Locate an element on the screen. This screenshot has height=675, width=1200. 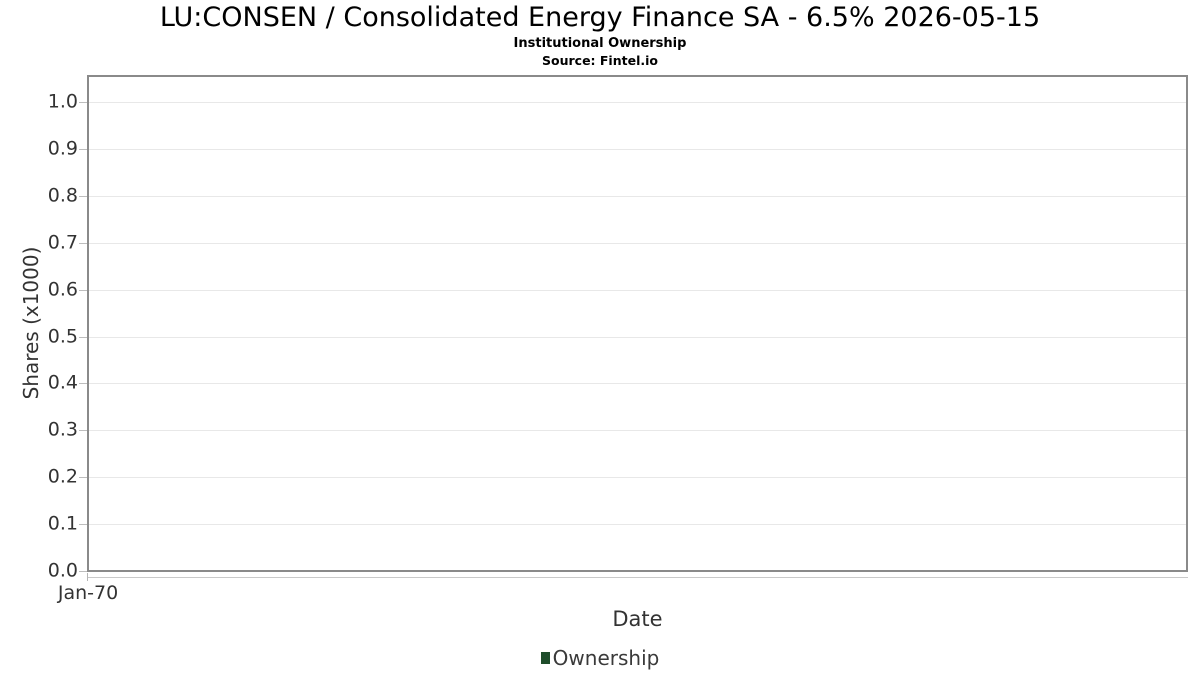
y-tick-label: 0.6 is located at coordinates (62, 289).